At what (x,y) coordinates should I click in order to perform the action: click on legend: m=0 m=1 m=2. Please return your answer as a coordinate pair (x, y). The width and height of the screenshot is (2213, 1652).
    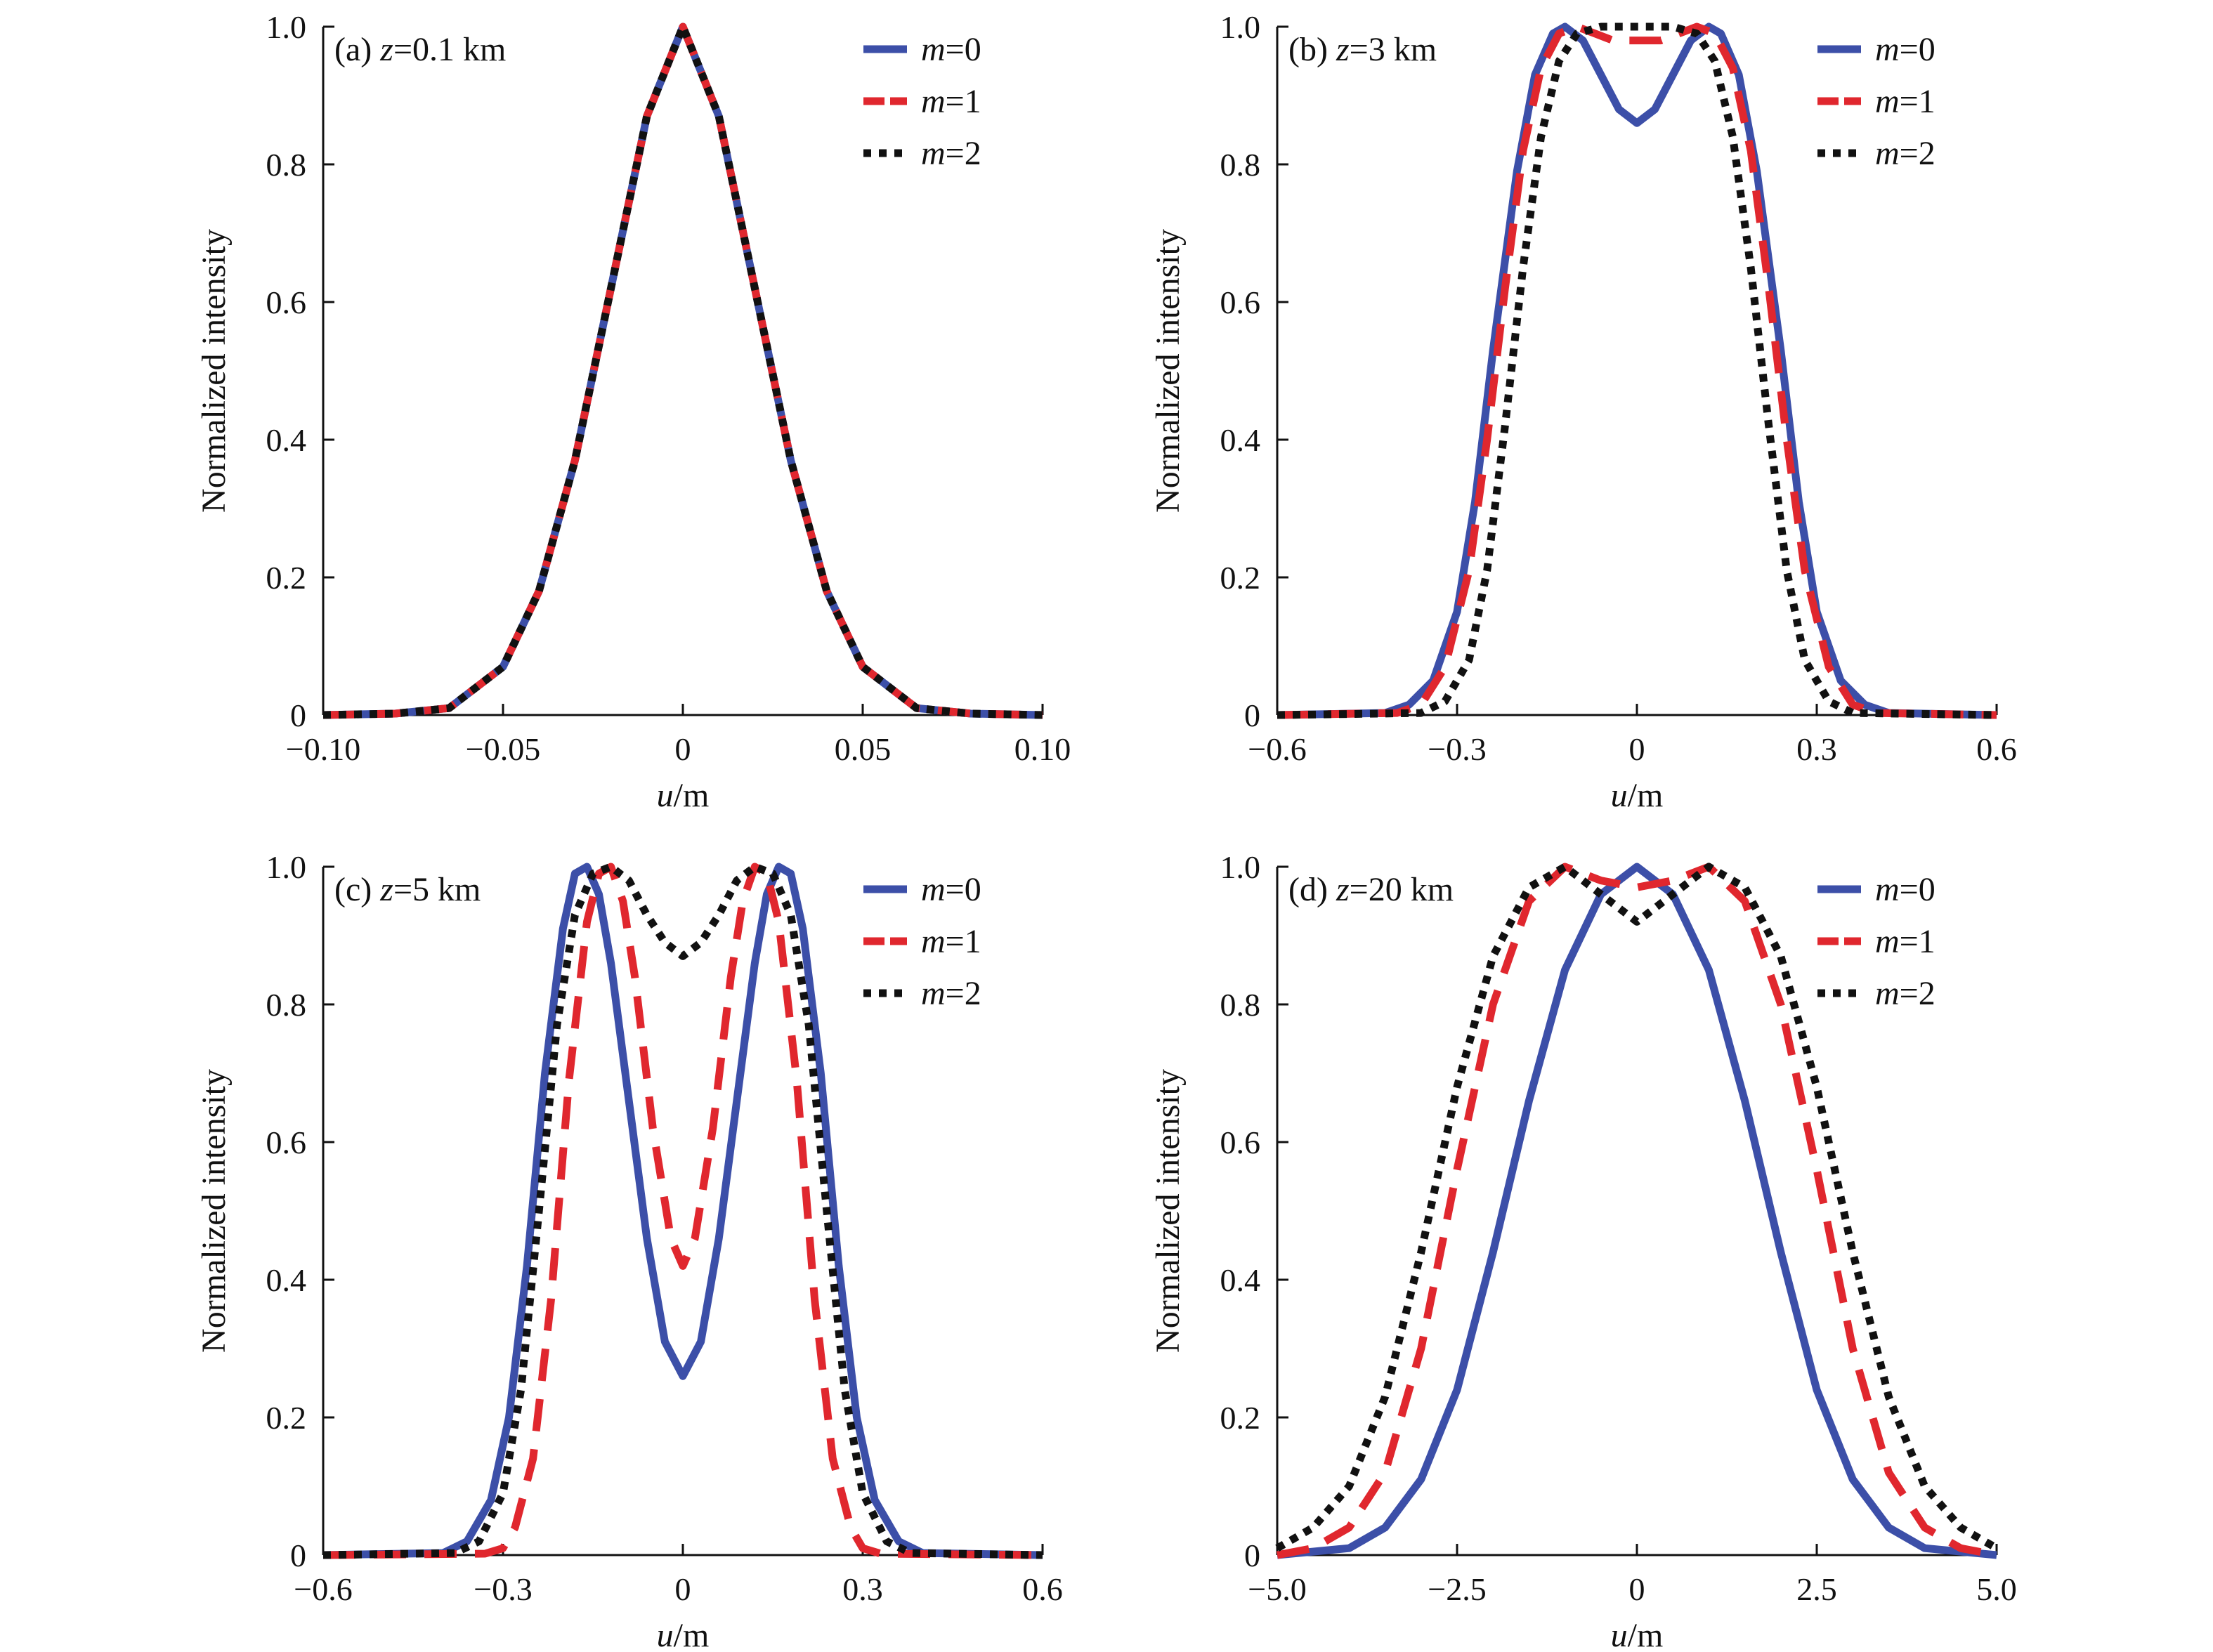
    Looking at the image, I should click on (1876, 941).